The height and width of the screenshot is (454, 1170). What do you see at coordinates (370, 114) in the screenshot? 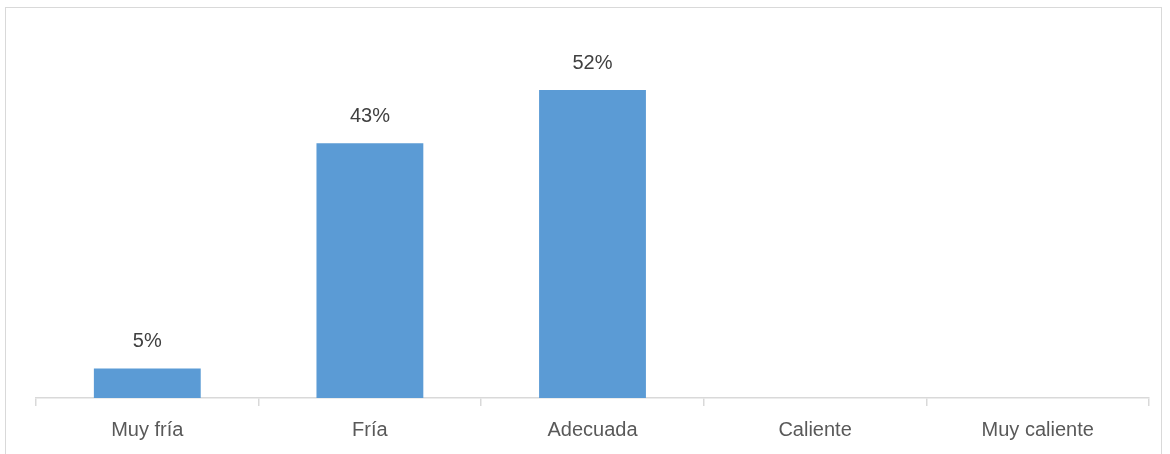
I see `data-label: 43%` at bounding box center [370, 114].